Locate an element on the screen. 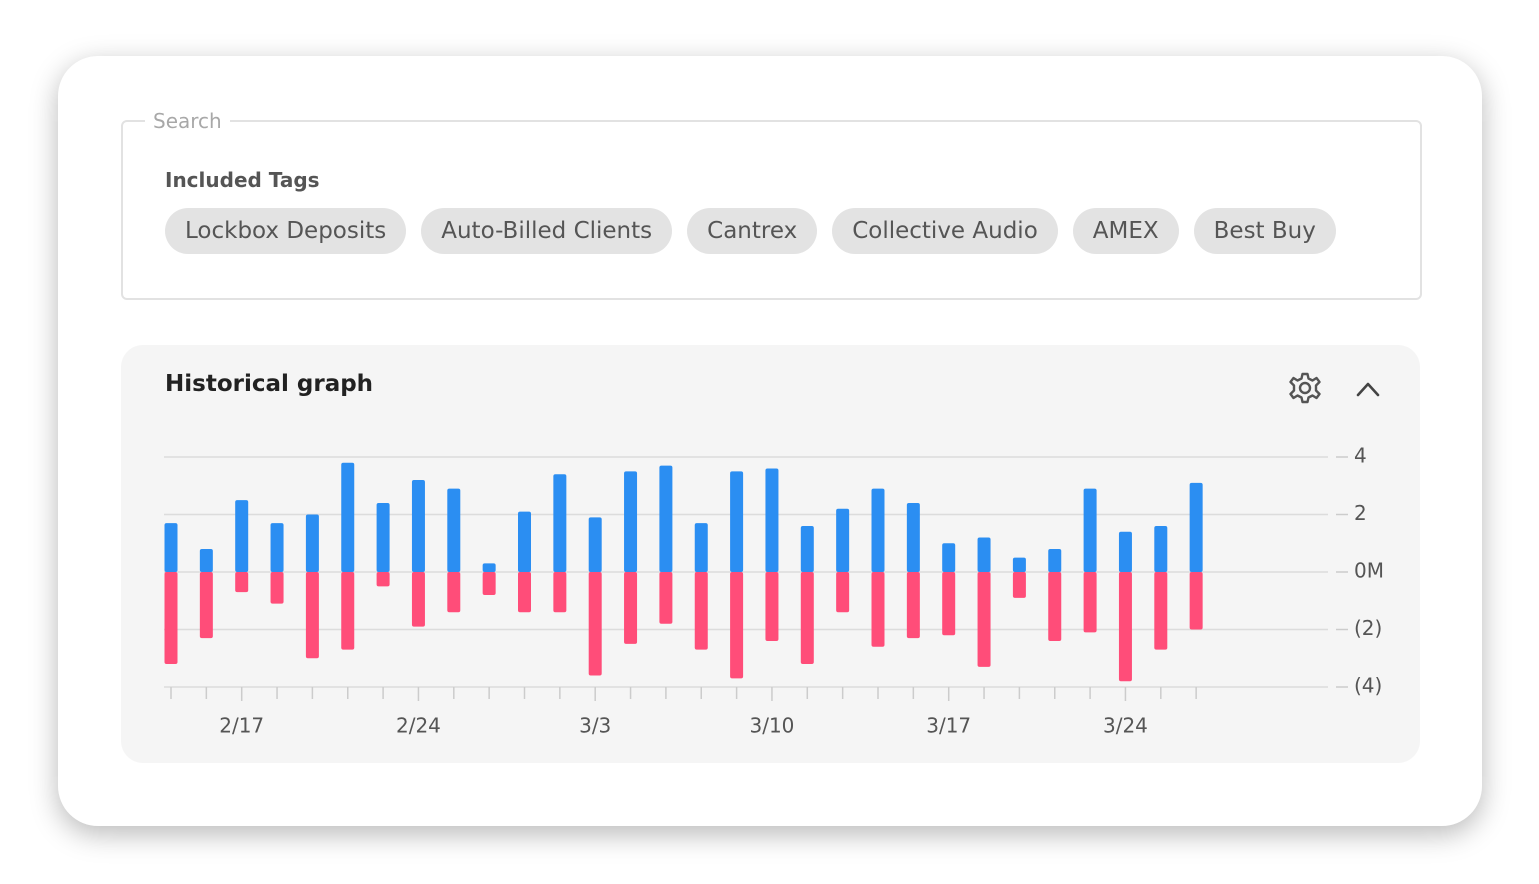 Image resolution: width=1539 pixels, height=884 pixels. y-tick-label: (2) is located at coordinates (1368, 628).